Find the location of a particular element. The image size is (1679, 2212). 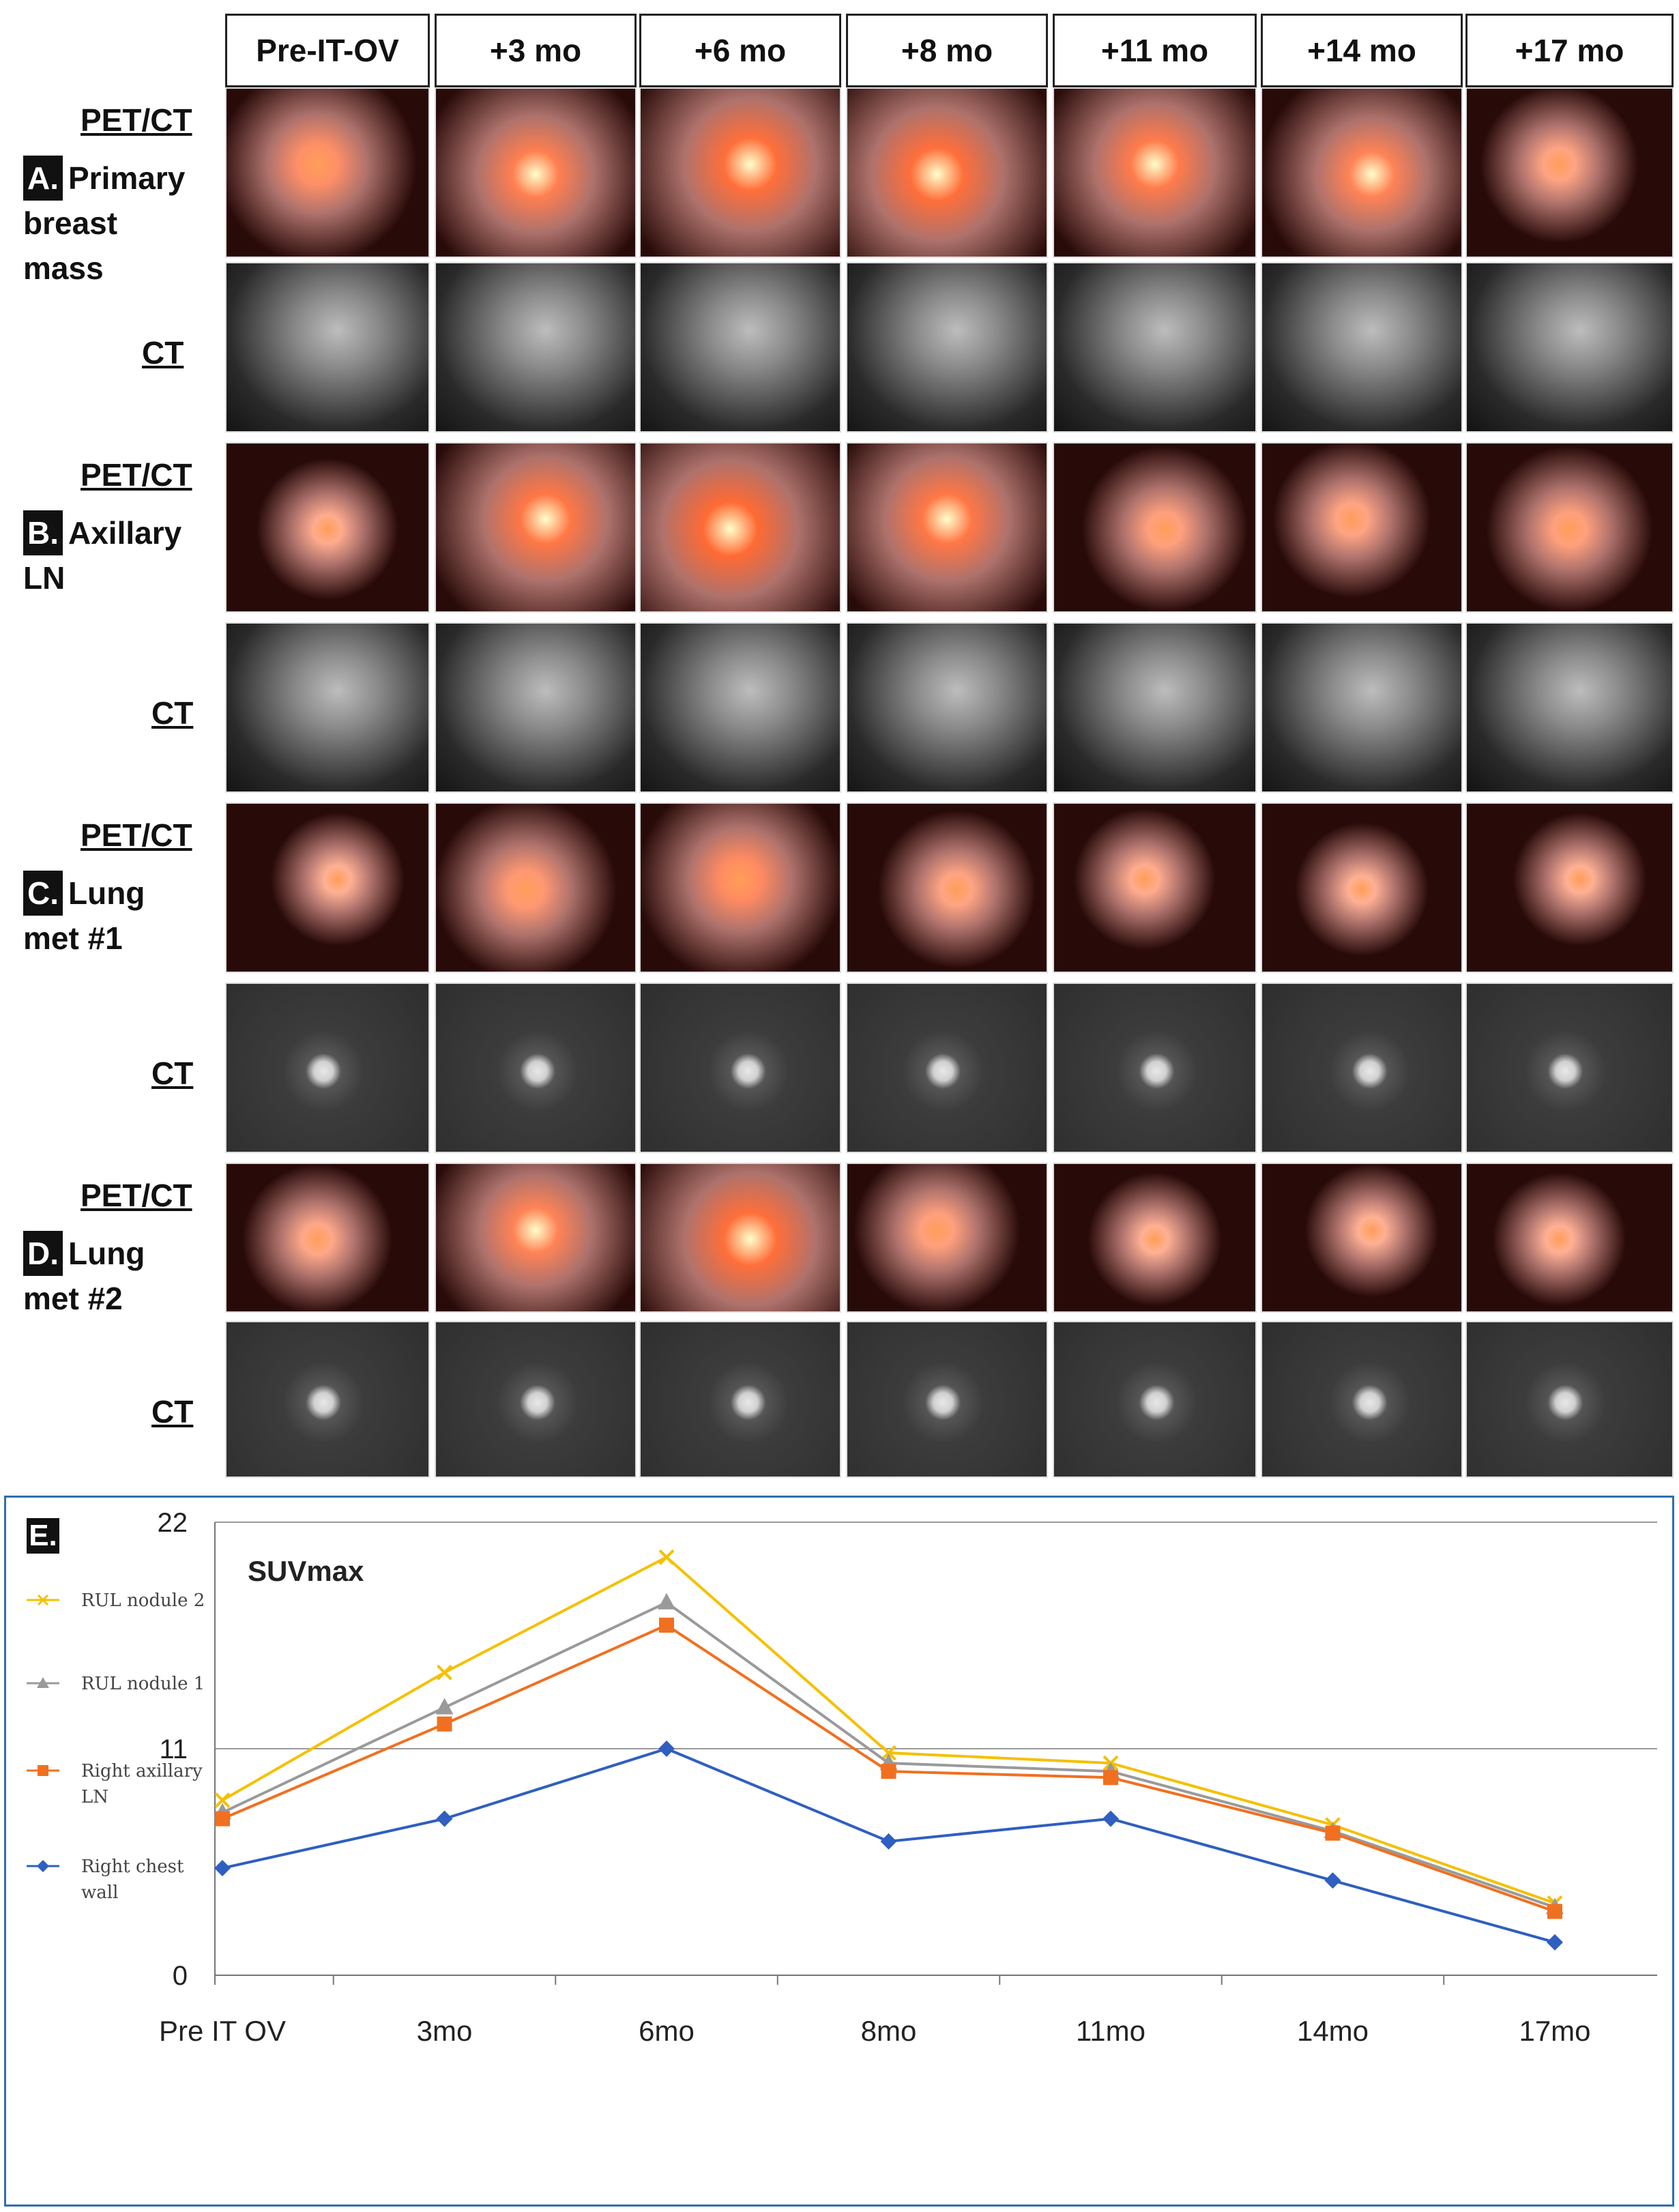

row-title-line: LN is located at coordinates (44, 578).